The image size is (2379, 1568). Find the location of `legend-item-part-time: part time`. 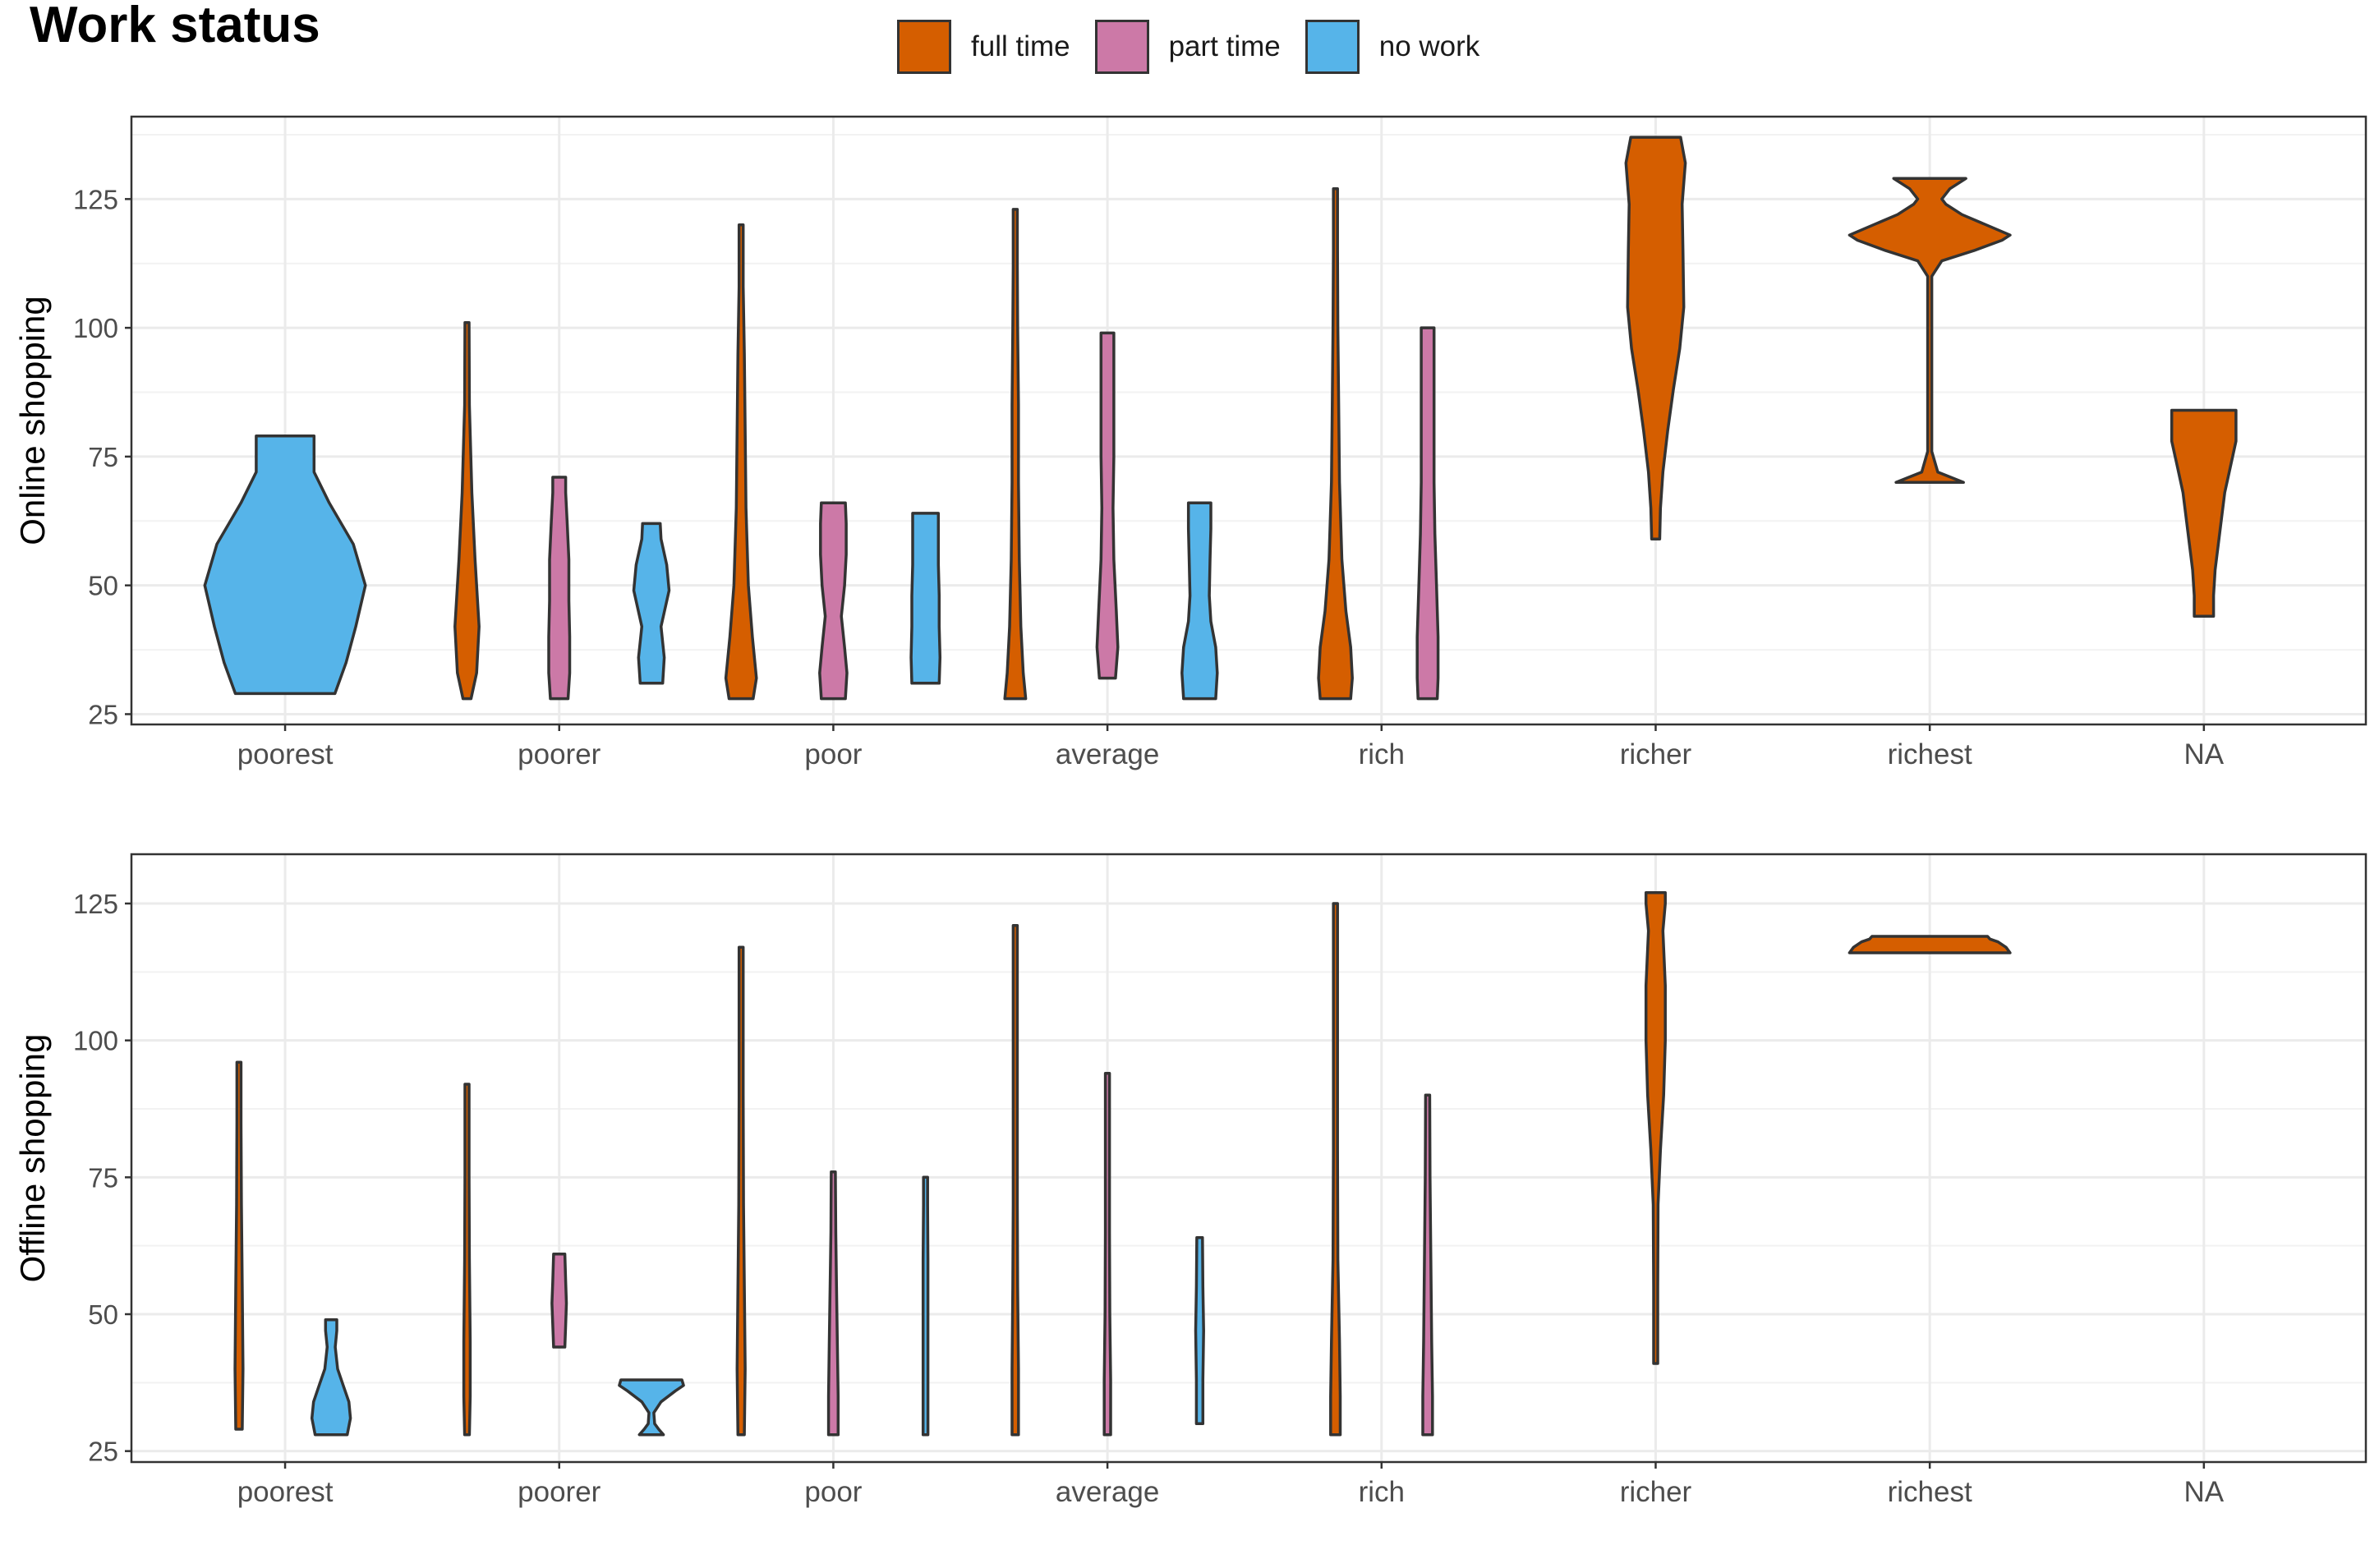

legend-item-part-time: part time is located at coordinates (1187, 47).